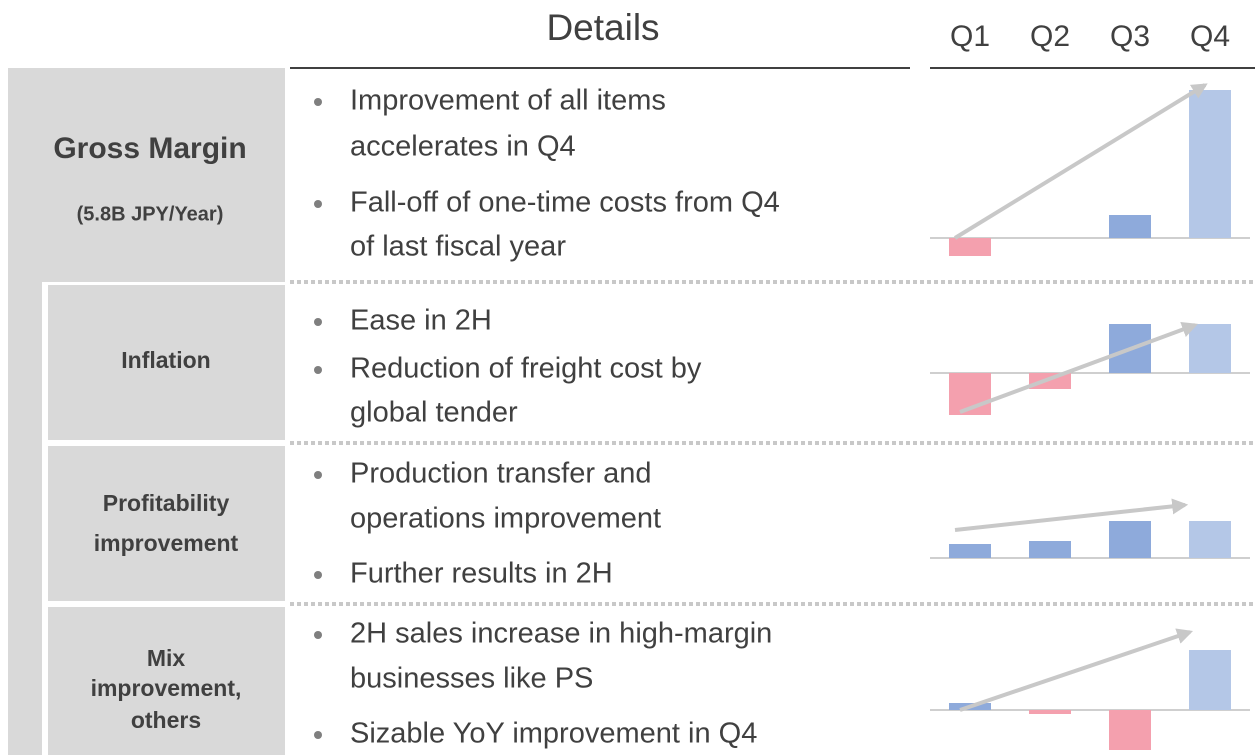 Image resolution: width=1255 pixels, height=755 pixels. Describe the element at coordinates (508, 101) in the screenshot. I see `bullet-text: Improvement of all items` at that location.